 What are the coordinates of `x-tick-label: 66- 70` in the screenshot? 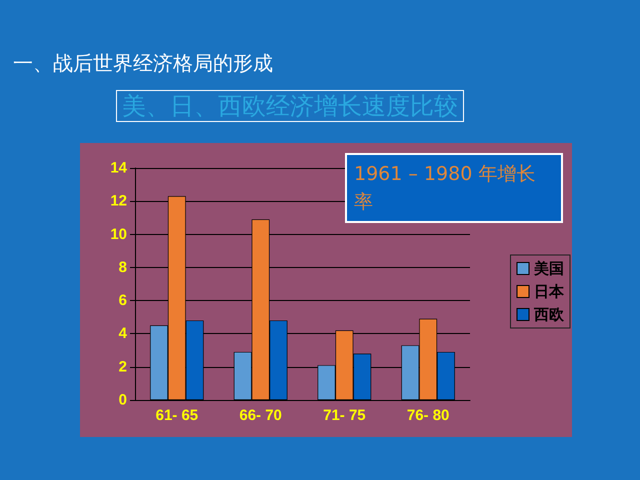 It's located at (260, 415).